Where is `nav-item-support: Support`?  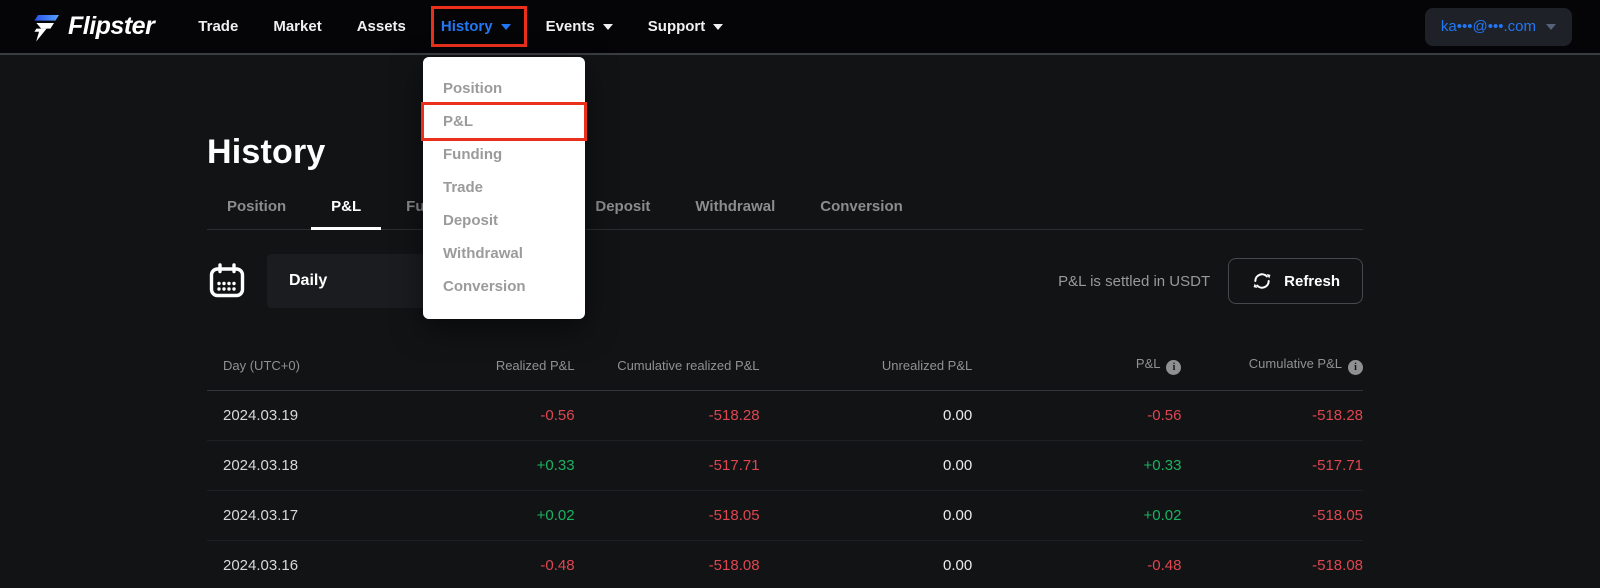
nav-item-support: Support is located at coordinates (686, 26).